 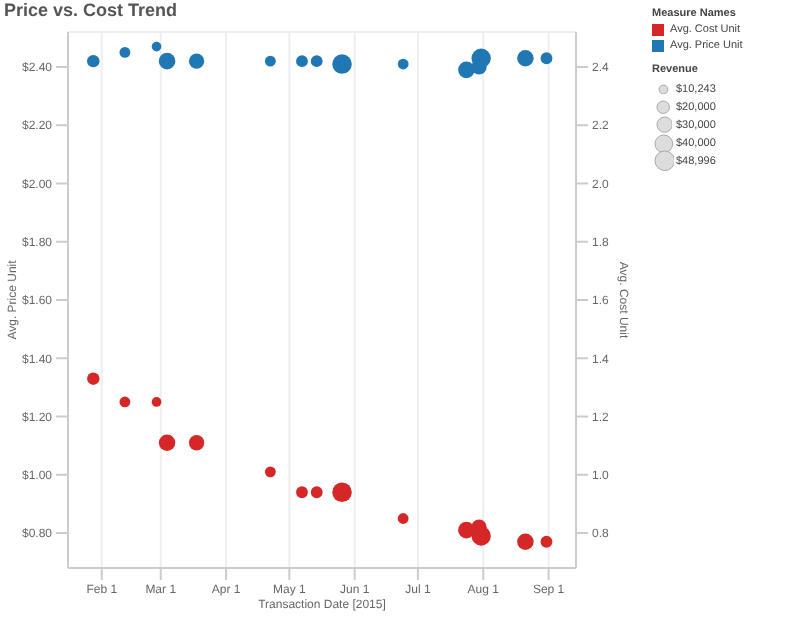 What do you see at coordinates (91, 10) in the screenshot?
I see `chart-title: Price vs. Cost Trend` at bounding box center [91, 10].